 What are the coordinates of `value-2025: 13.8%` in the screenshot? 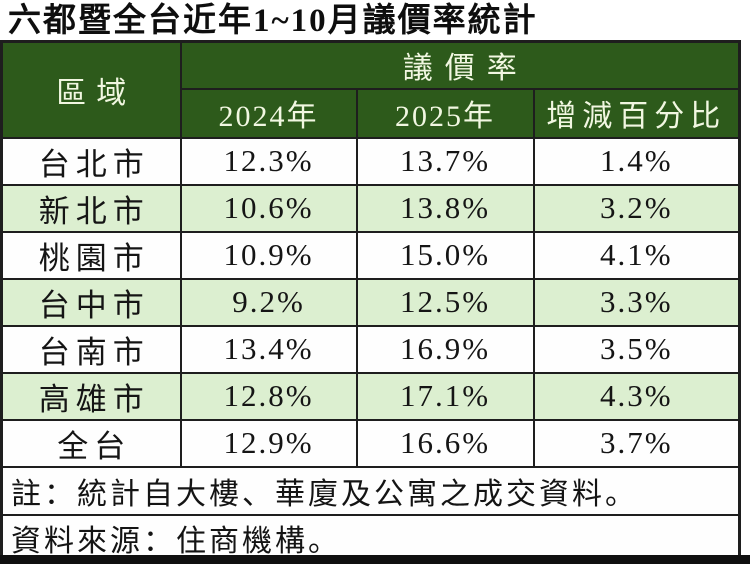 It's located at (445, 208).